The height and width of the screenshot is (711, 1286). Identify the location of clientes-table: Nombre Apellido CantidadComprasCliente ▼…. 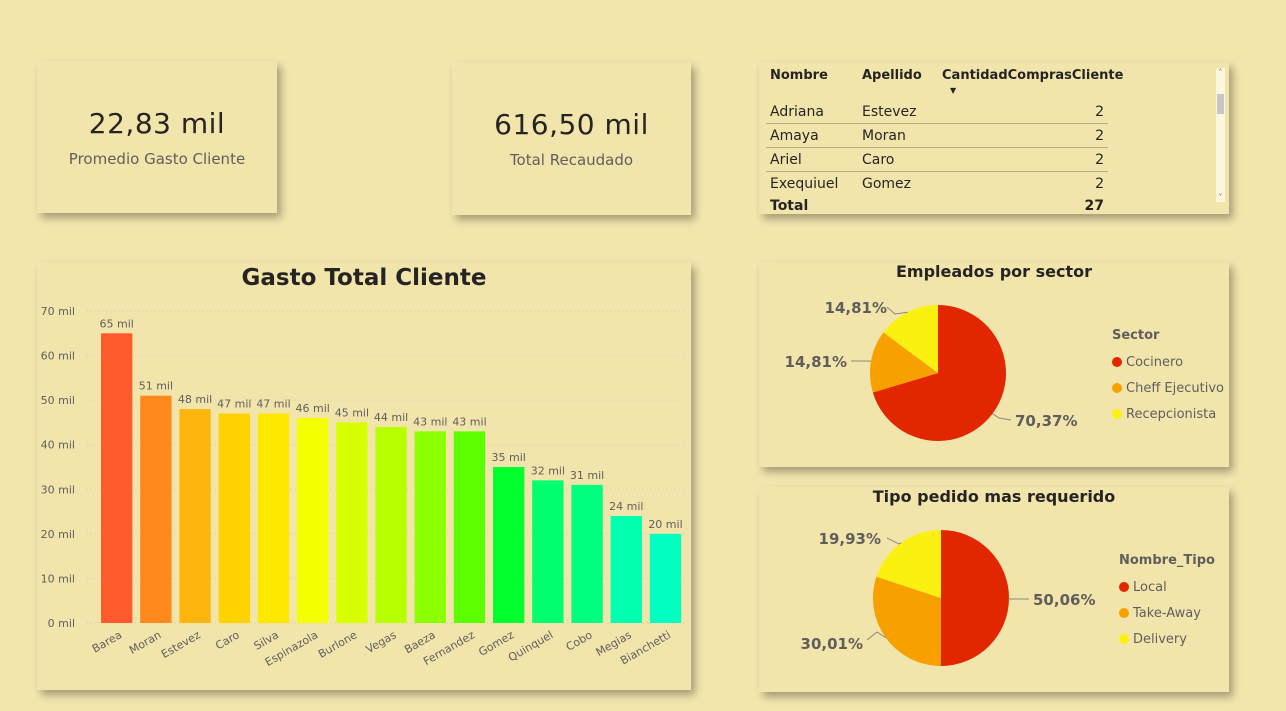
(994, 138).